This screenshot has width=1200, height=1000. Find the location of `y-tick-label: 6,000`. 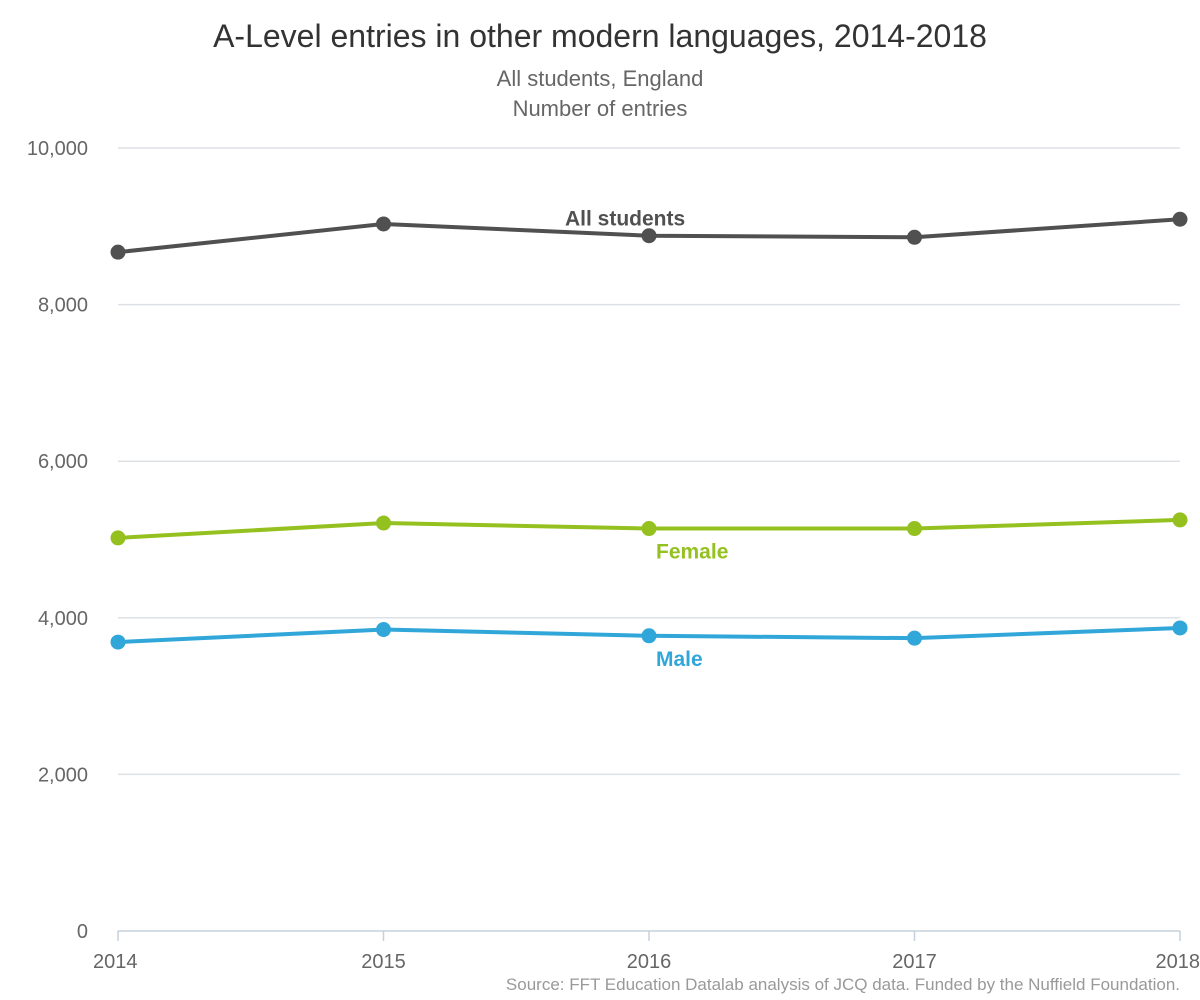

y-tick-label: 6,000 is located at coordinates (63, 462).